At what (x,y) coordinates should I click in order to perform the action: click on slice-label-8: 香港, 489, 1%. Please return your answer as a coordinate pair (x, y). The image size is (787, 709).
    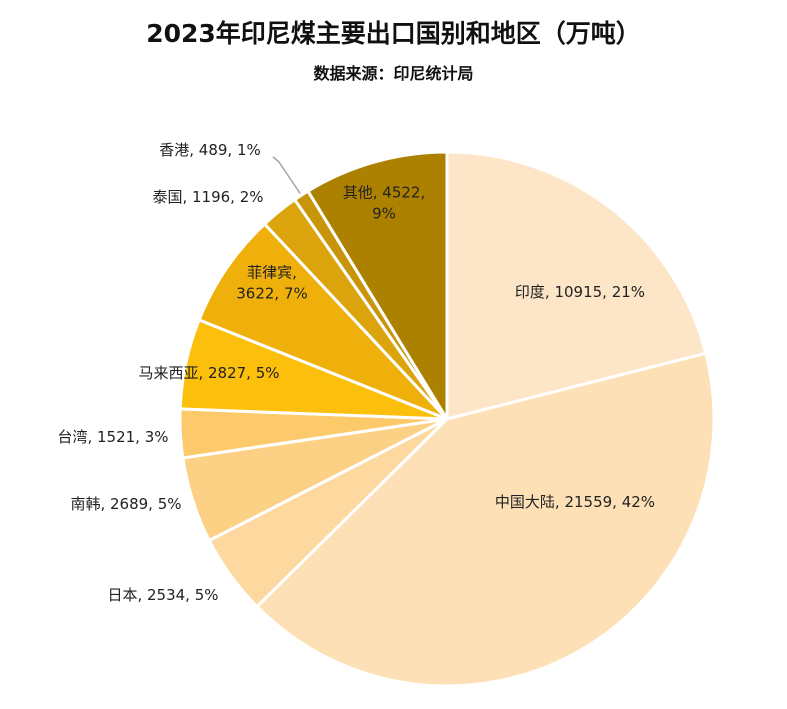
    Looking at the image, I should click on (210, 150).